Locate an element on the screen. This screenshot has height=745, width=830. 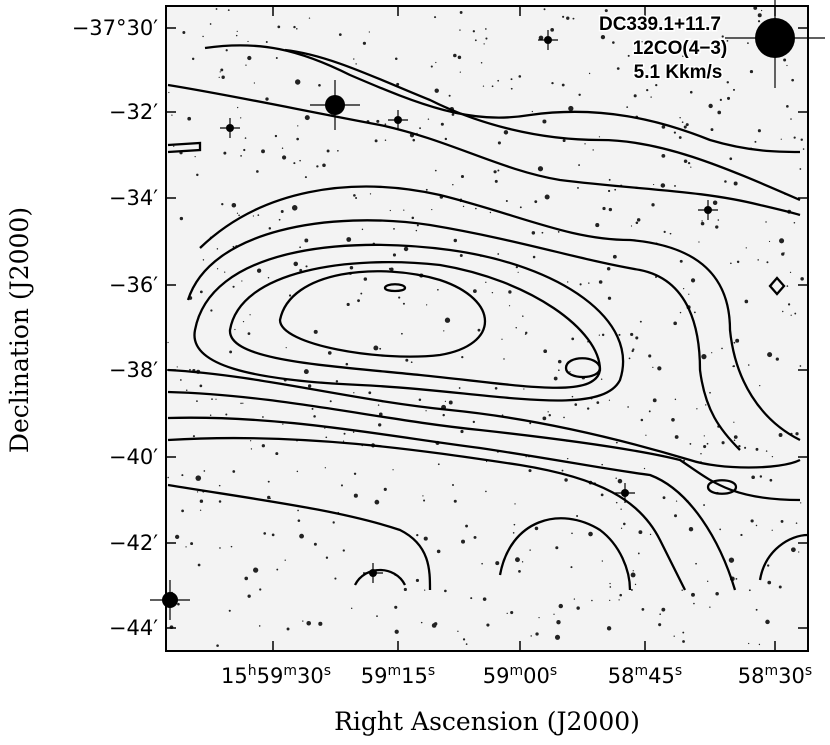
y-tick-label: −32′ is located at coordinates (133, 112).